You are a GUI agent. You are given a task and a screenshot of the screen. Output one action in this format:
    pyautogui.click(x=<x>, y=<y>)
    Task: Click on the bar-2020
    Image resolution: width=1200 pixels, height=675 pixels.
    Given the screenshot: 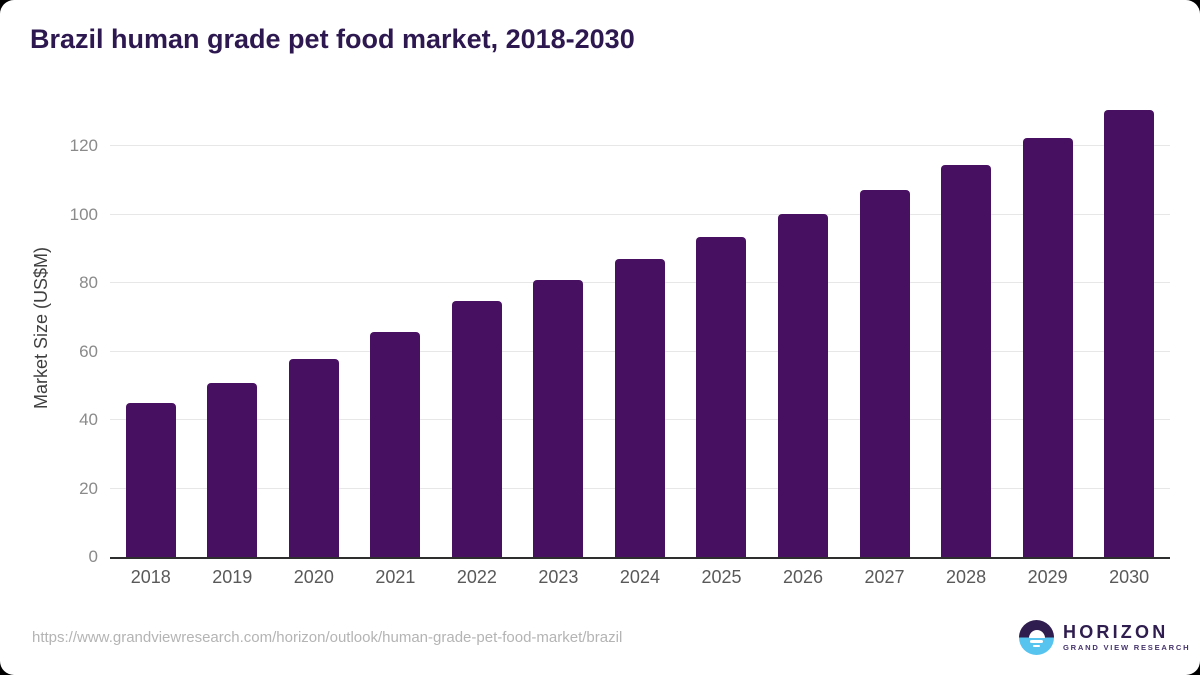 What is the action you would take?
    pyautogui.click(x=313, y=458)
    